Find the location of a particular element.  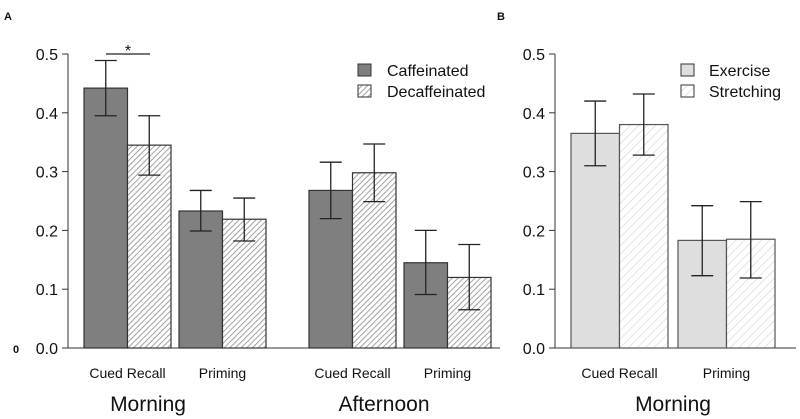

legend-label: Stretching is located at coordinates (745, 92).